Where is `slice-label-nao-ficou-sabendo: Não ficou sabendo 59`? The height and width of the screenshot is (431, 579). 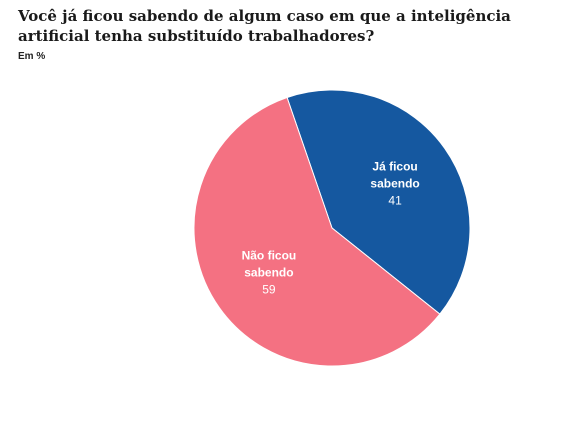
slice-label-nao-ficou-sabendo: Não ficou sabendo 59 is located at coordinates (269, 273).